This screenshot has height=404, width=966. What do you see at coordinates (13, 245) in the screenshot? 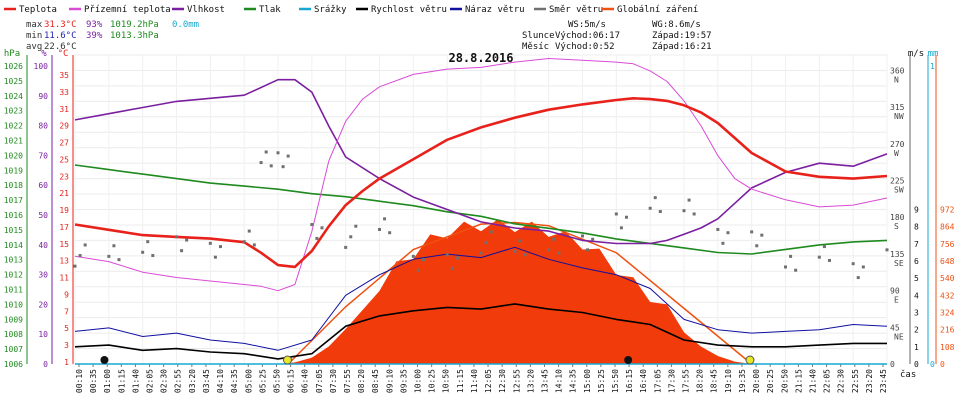
I see `hpa-tick-label: 1014` at bounding box center [13, 245].